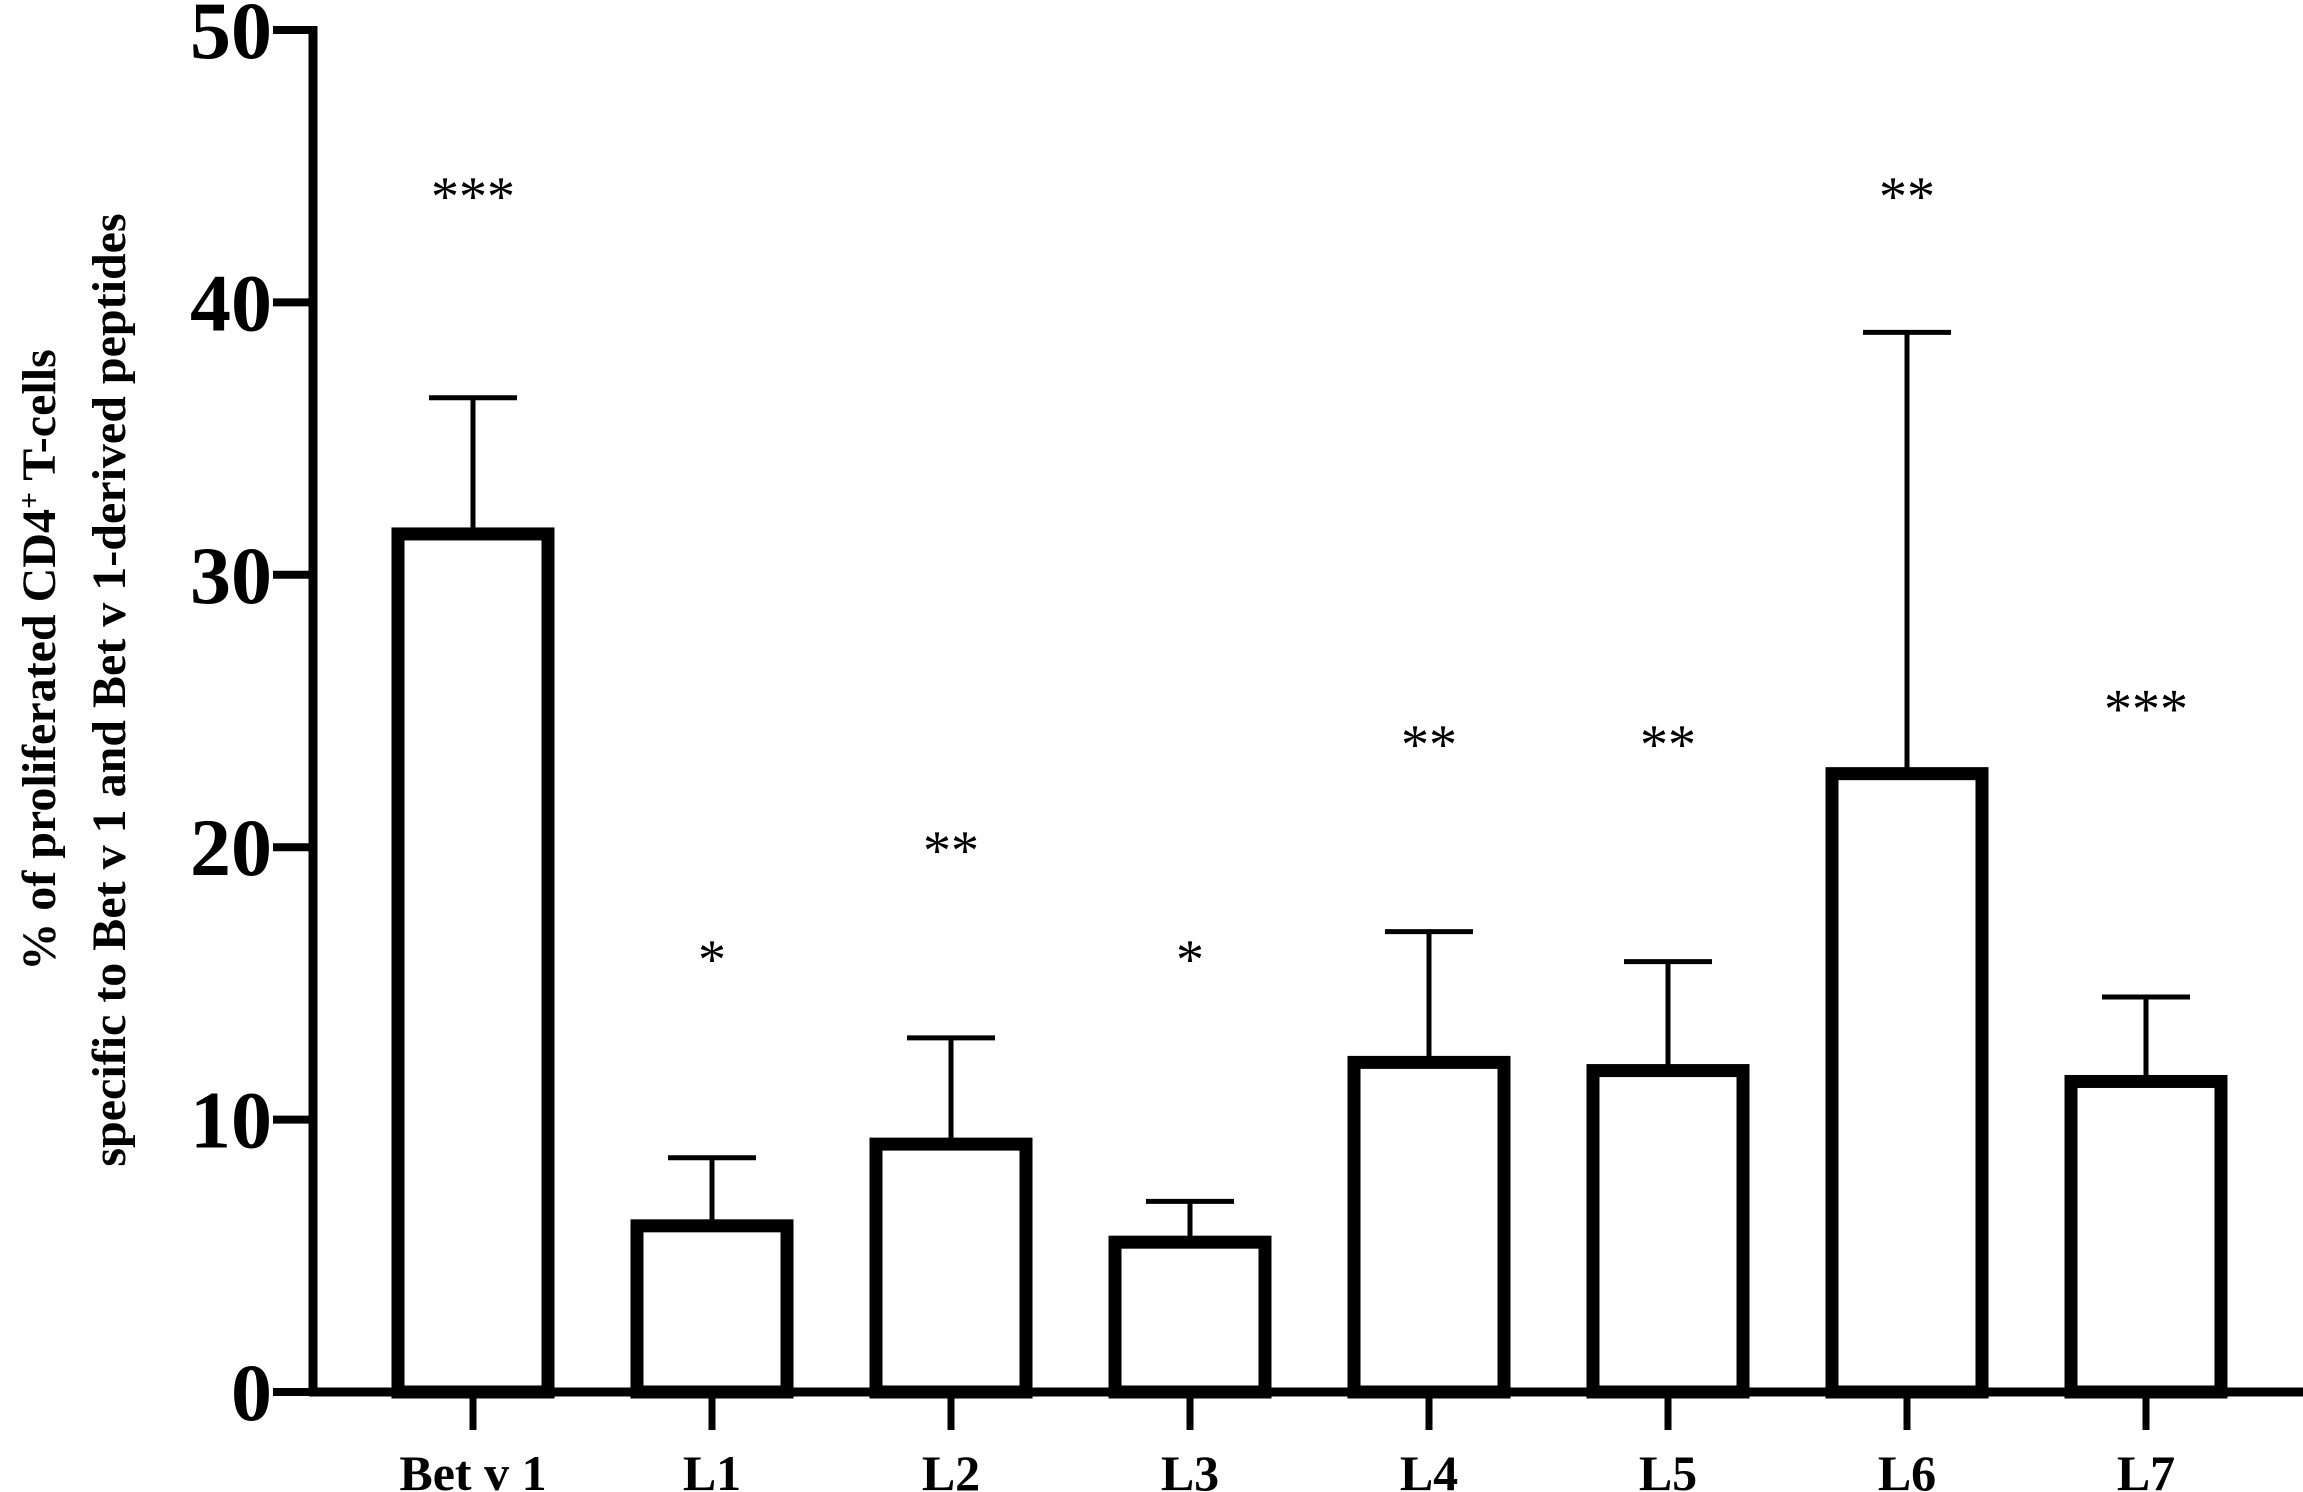  What do you see at coordinates (231, 575) in the screenshot?
I see `y-tick-label-3: 30` at bounding box center [231, 575].